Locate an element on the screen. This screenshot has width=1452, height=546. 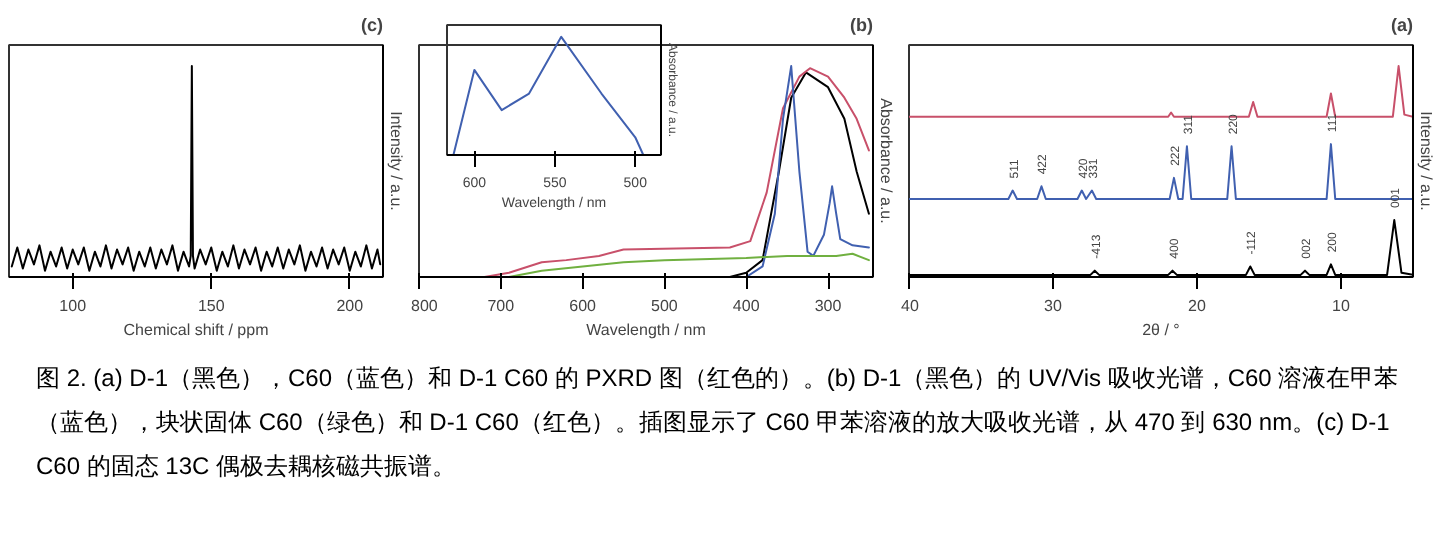
x-tick-label: 300 is located at coordinates (828, 306).